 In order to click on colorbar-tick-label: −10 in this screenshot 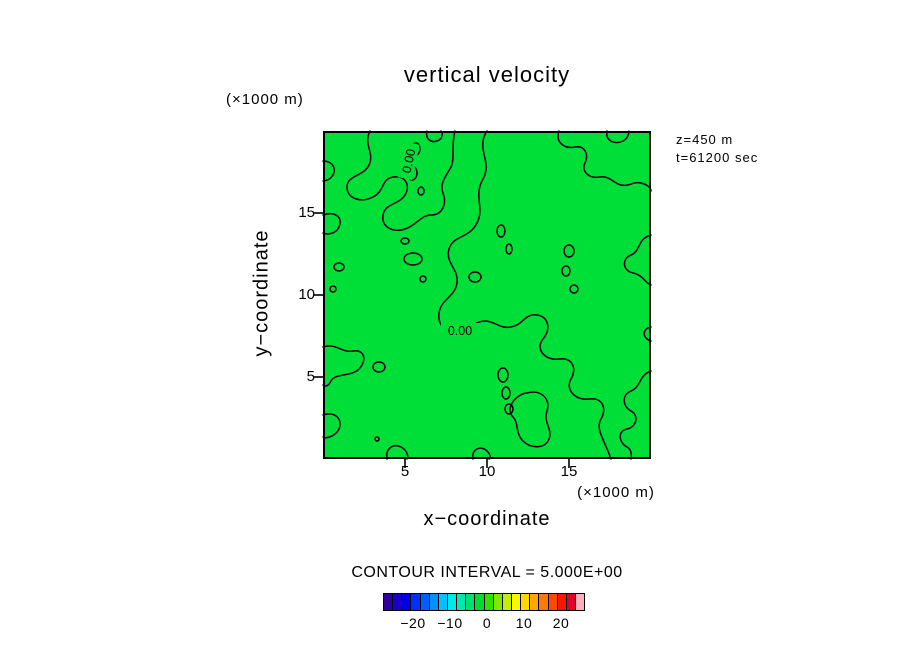, I will do `click(450, 623)`.